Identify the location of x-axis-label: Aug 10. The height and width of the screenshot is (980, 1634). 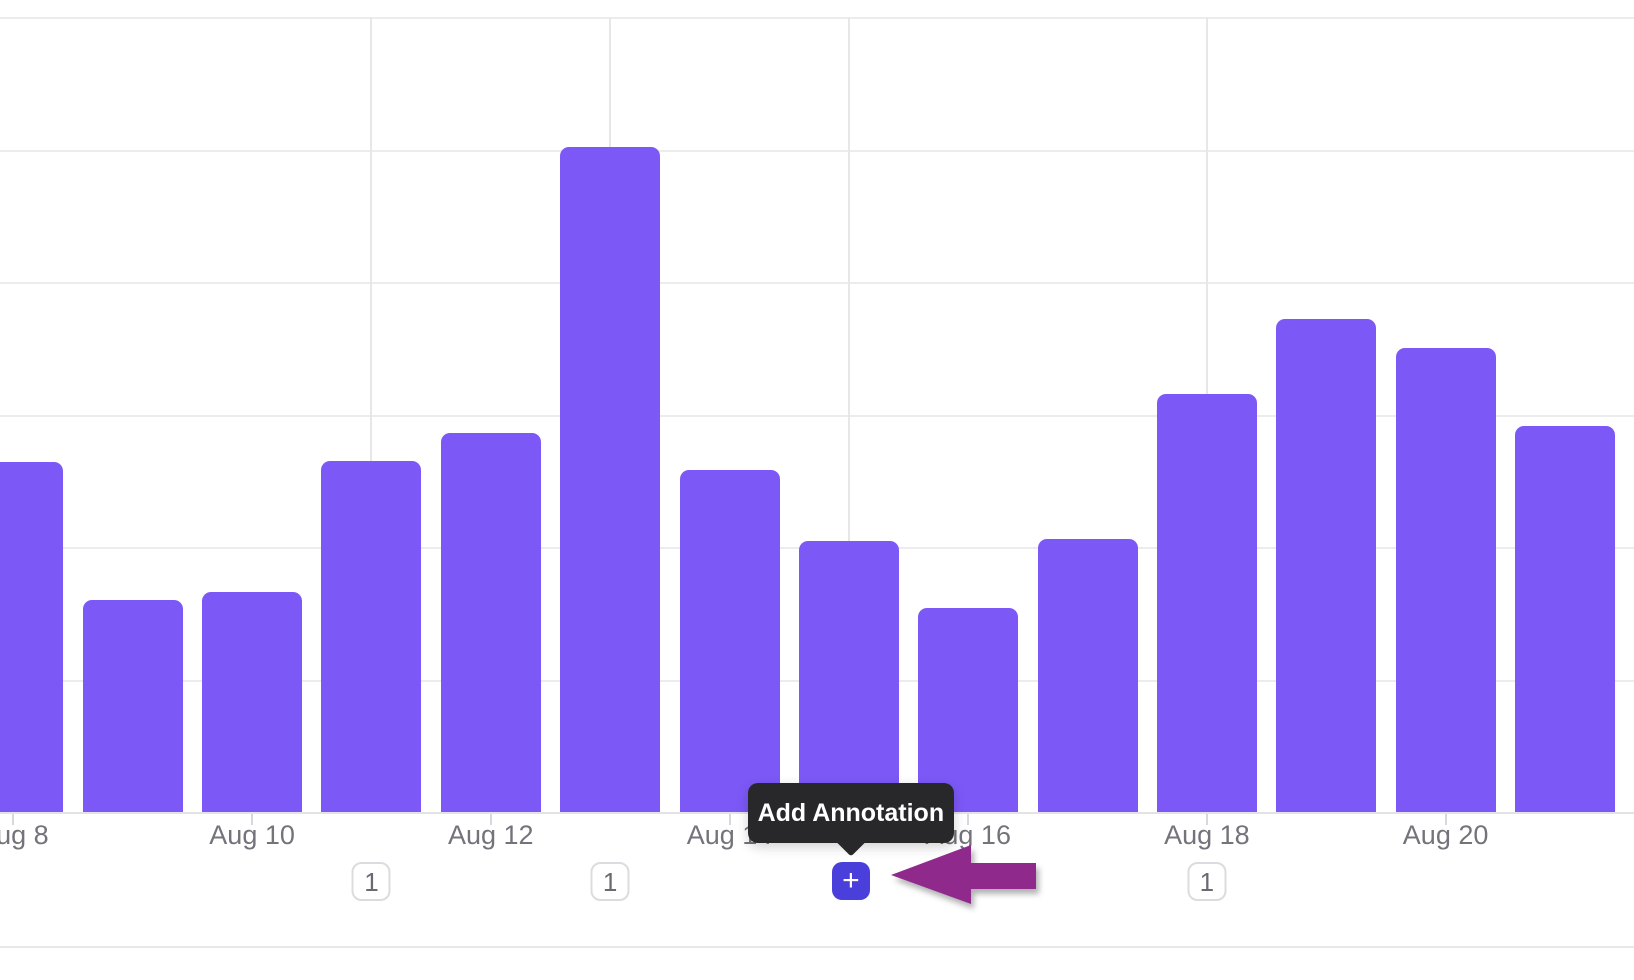
(252, 835).